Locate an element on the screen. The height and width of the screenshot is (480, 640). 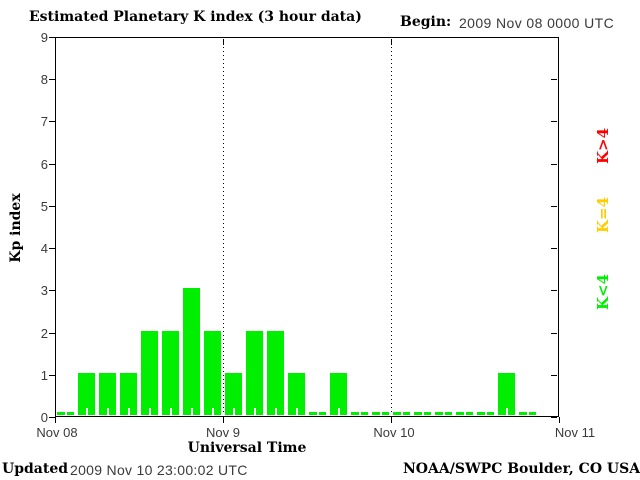
x-axis-label: Universal Time is located at coordinates (247, 448).